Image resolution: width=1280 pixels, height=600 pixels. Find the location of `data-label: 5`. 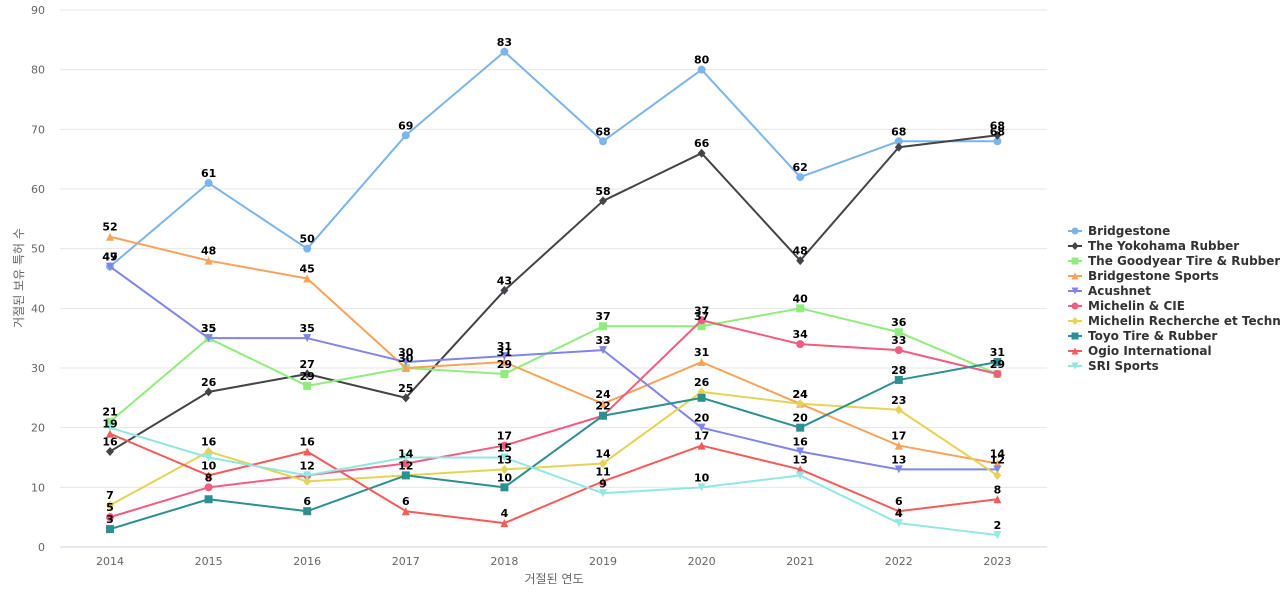

data-label: 5 is located at coordinates (110, 507).